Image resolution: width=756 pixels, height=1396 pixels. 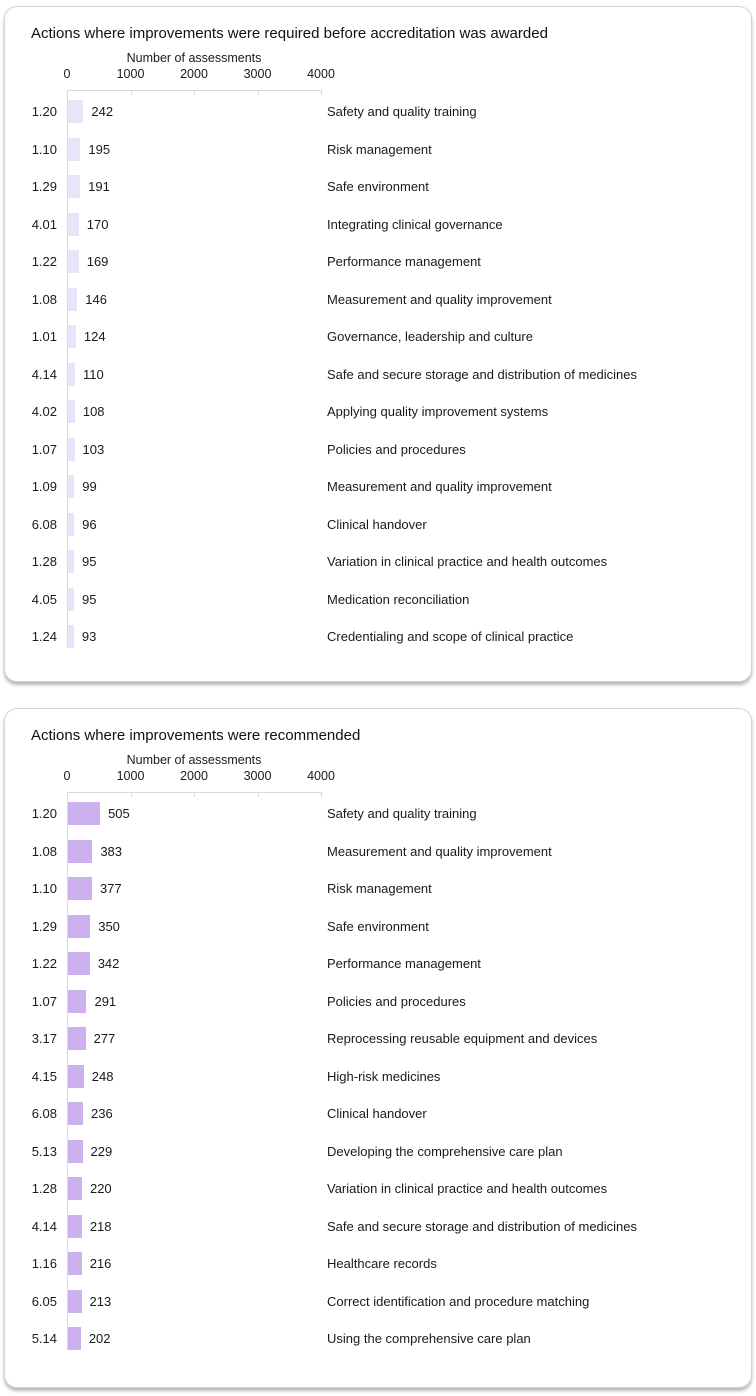 What do you see at coordinates (439, 486) in the screenshot?
I see `bar-label: Measurement and quality improvement` at bounding box center [439, 486].